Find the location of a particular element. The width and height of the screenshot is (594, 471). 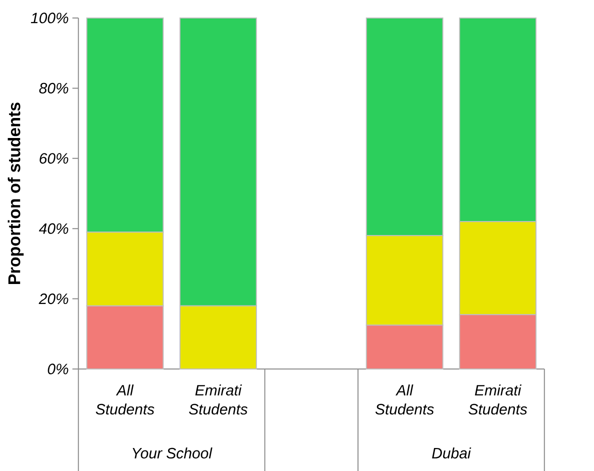

y-axis-title: Proportion of students is located at coordinates (16, 193).